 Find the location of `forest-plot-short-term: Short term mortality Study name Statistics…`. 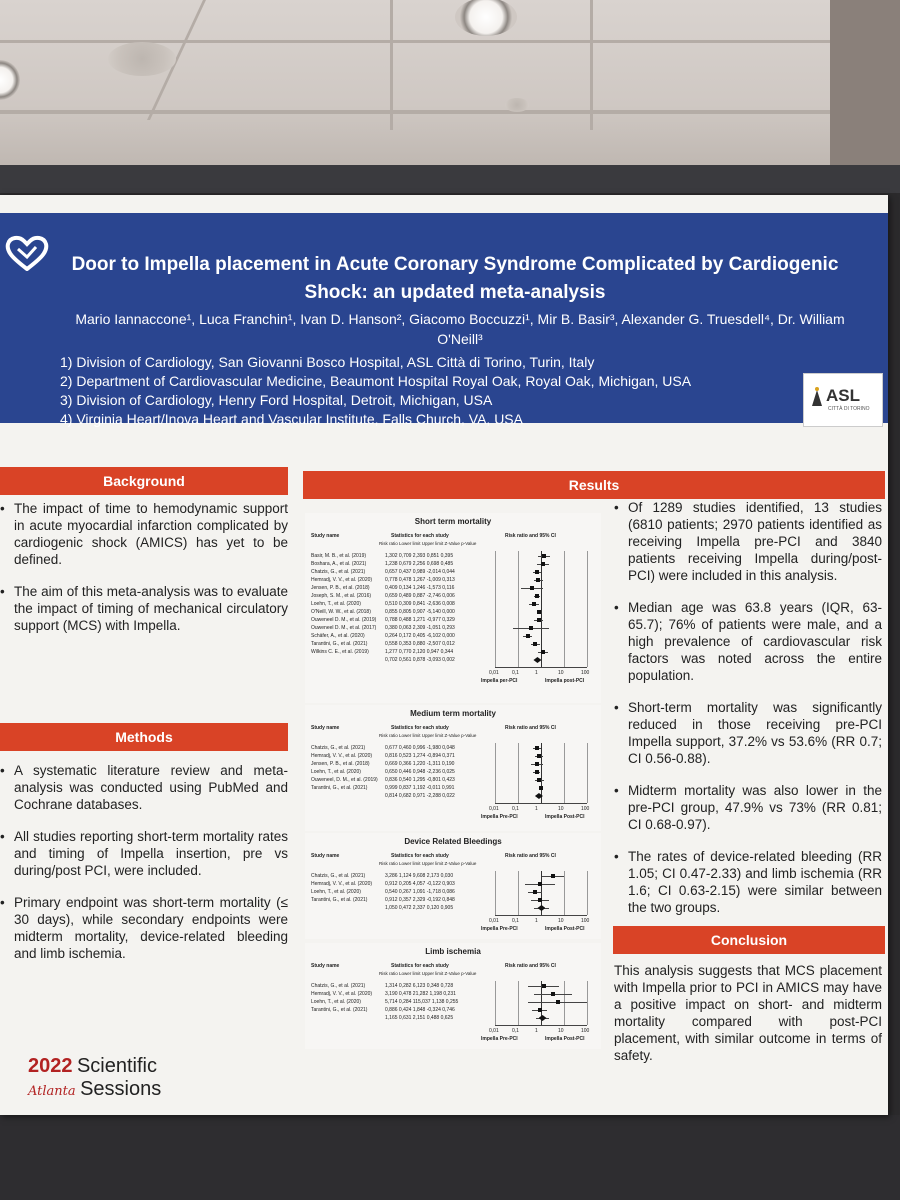

forest-plot-short-term: Short term mortality Study name Statistics… is located at coordinates (453, 608).